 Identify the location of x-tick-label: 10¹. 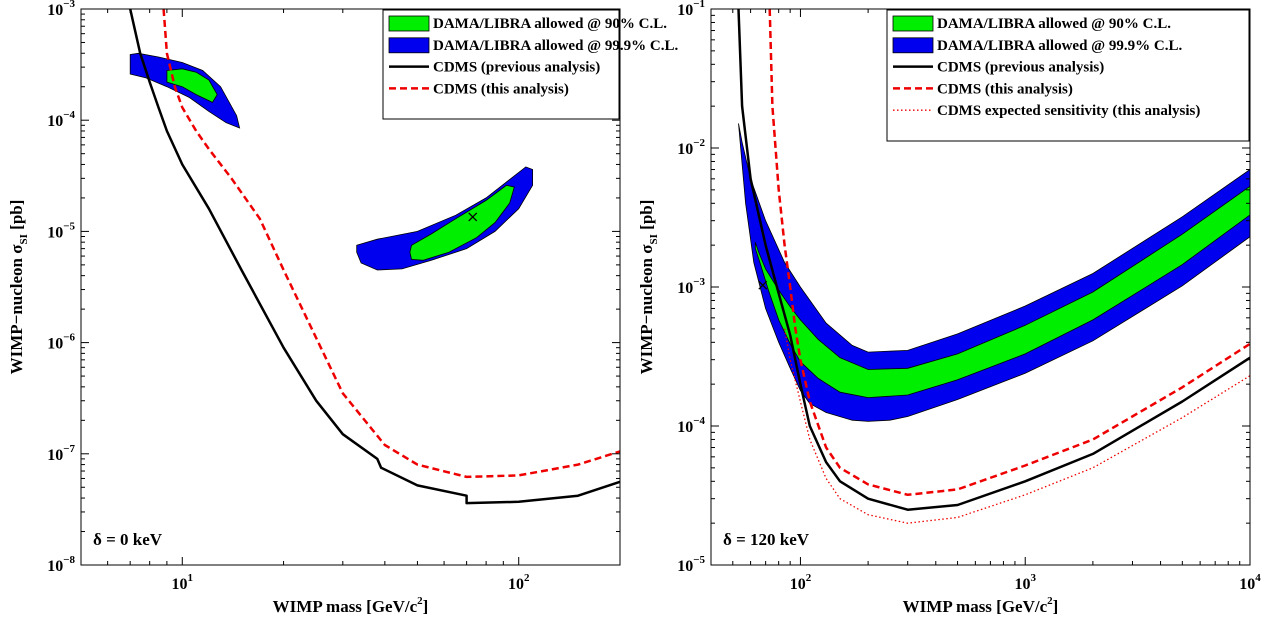
(183, 582).